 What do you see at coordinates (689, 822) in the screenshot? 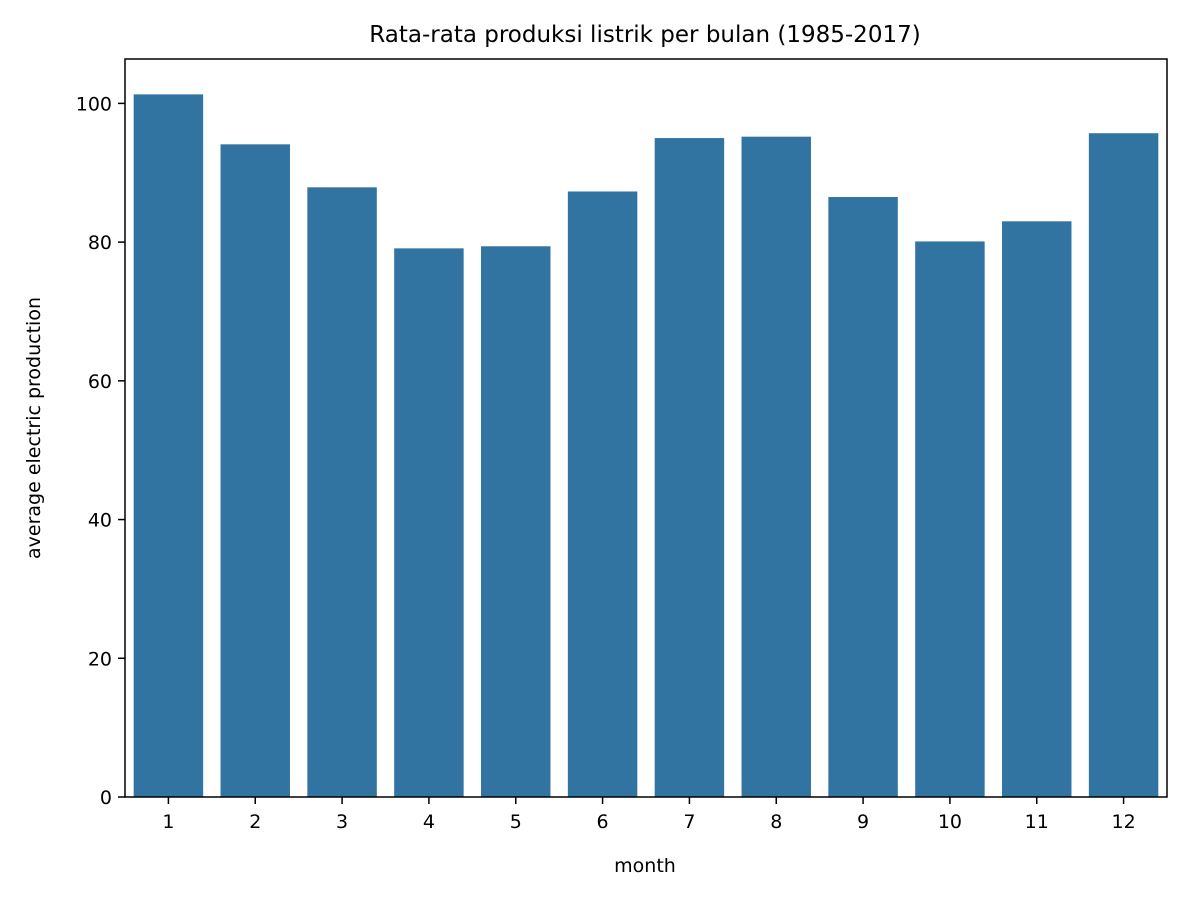
I see `x-tick-label: 7` at bounding box center [689, 822].